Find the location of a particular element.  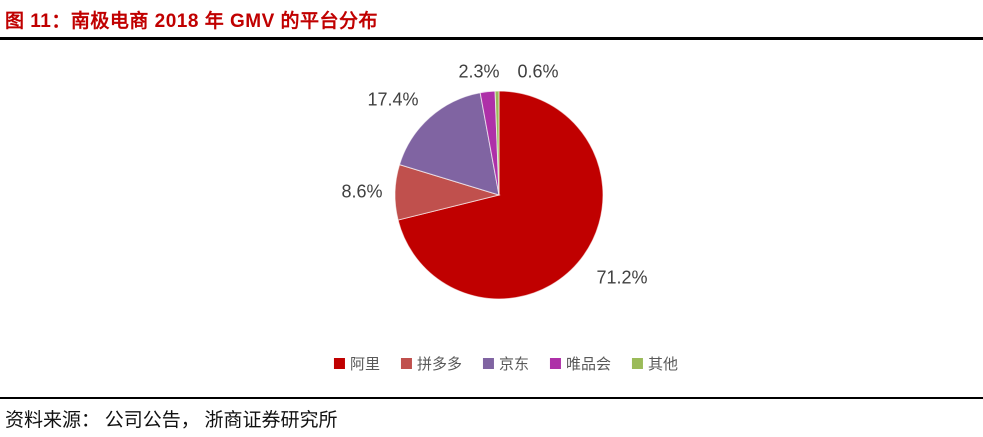

source-note: 资料来源： 公司公告， 浙商证券研究所 is located at coordinates (171, 420).